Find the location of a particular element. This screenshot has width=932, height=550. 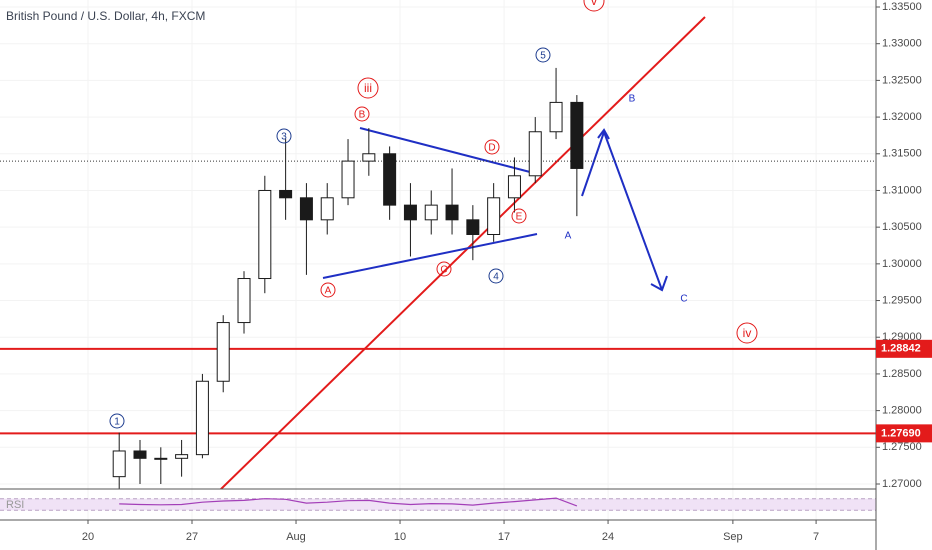

y-tick-label: 1.31500 is located at coordinates (902, 154).